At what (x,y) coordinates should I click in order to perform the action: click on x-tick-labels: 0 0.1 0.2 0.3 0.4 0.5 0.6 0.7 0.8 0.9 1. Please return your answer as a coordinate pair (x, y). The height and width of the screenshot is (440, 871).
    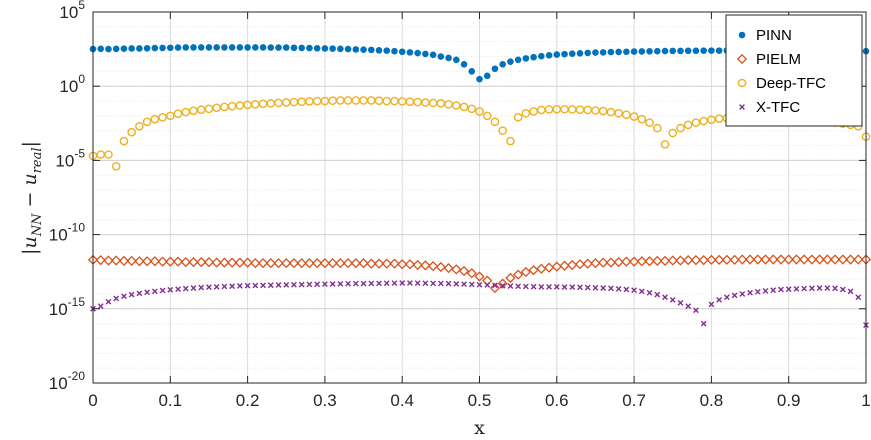
    Looking at the image, I should click on (479, 400).